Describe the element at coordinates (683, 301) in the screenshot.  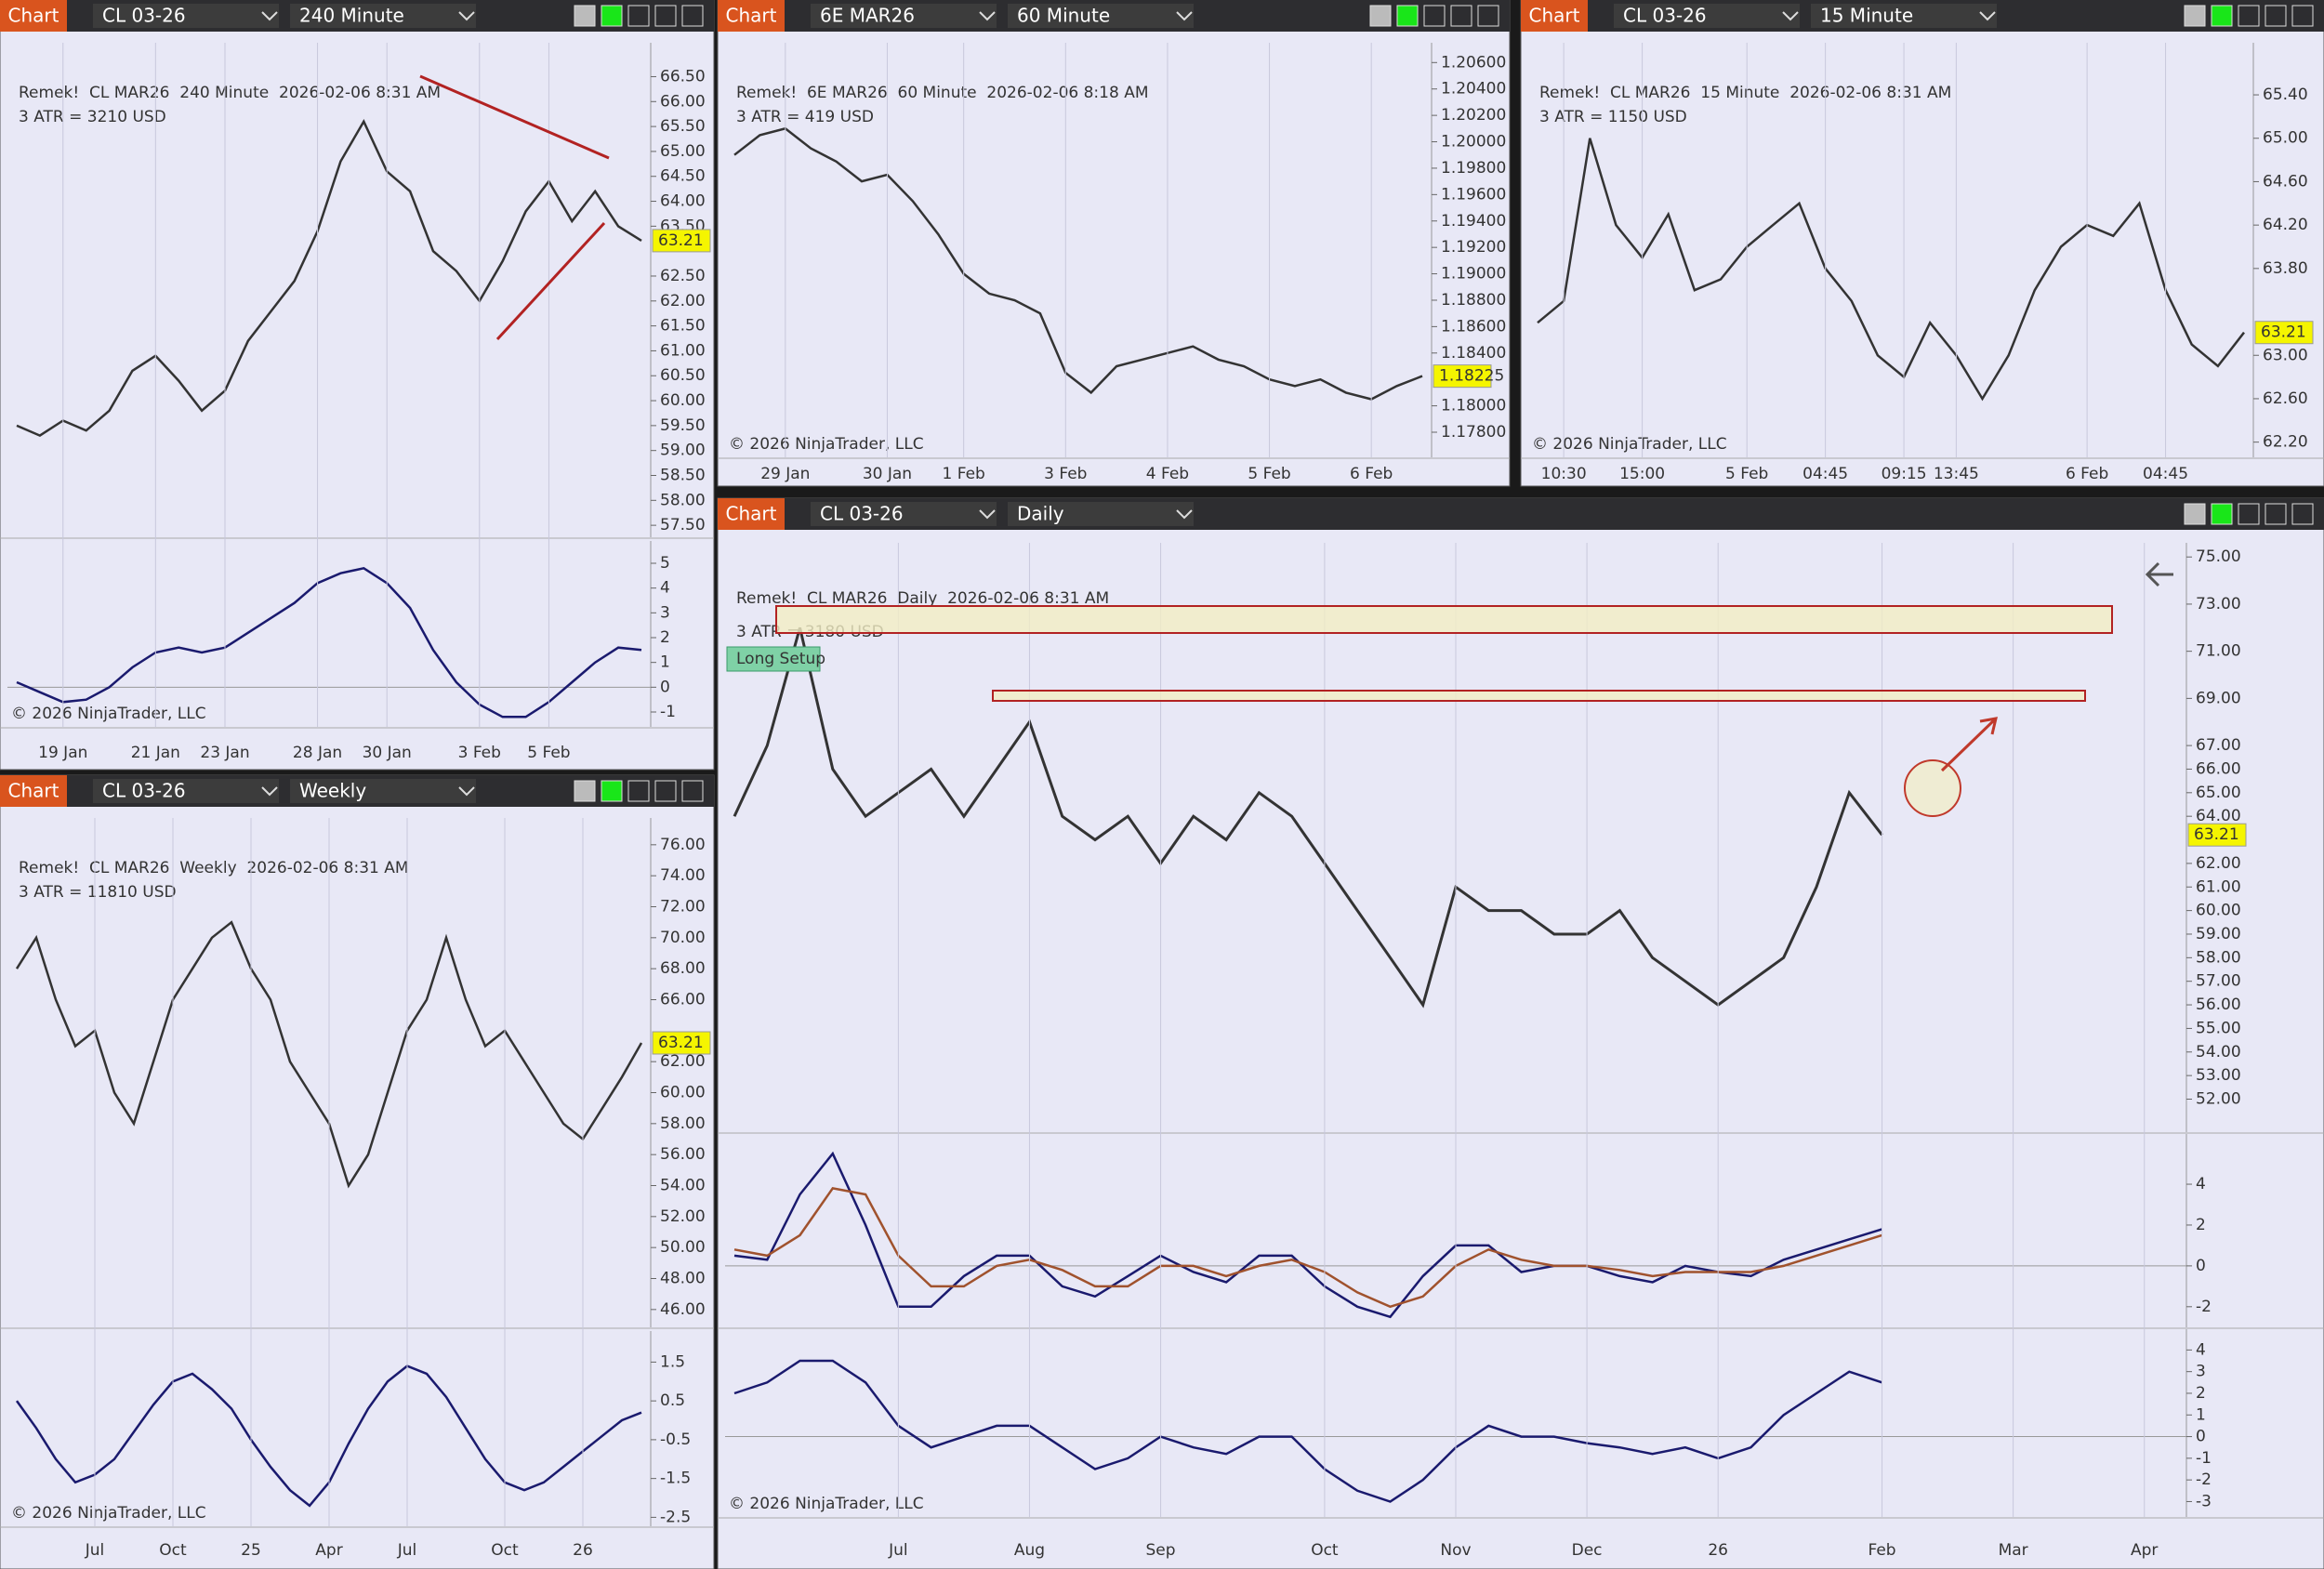
I see `y-tick-label: 62.00` at that location.